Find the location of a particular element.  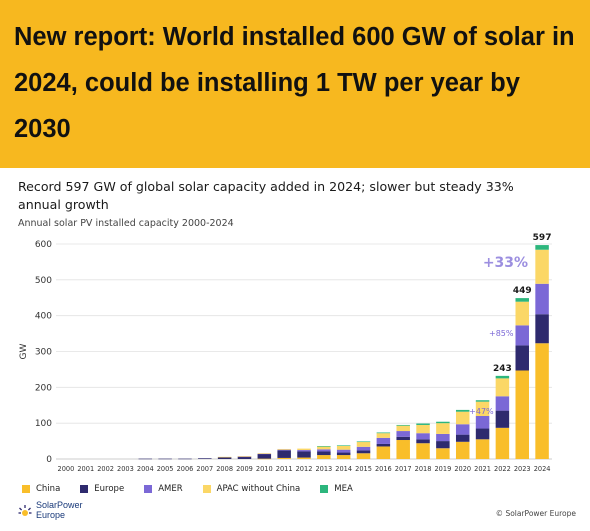

y-tick-label: 400 is located at coordinates (43, 317).